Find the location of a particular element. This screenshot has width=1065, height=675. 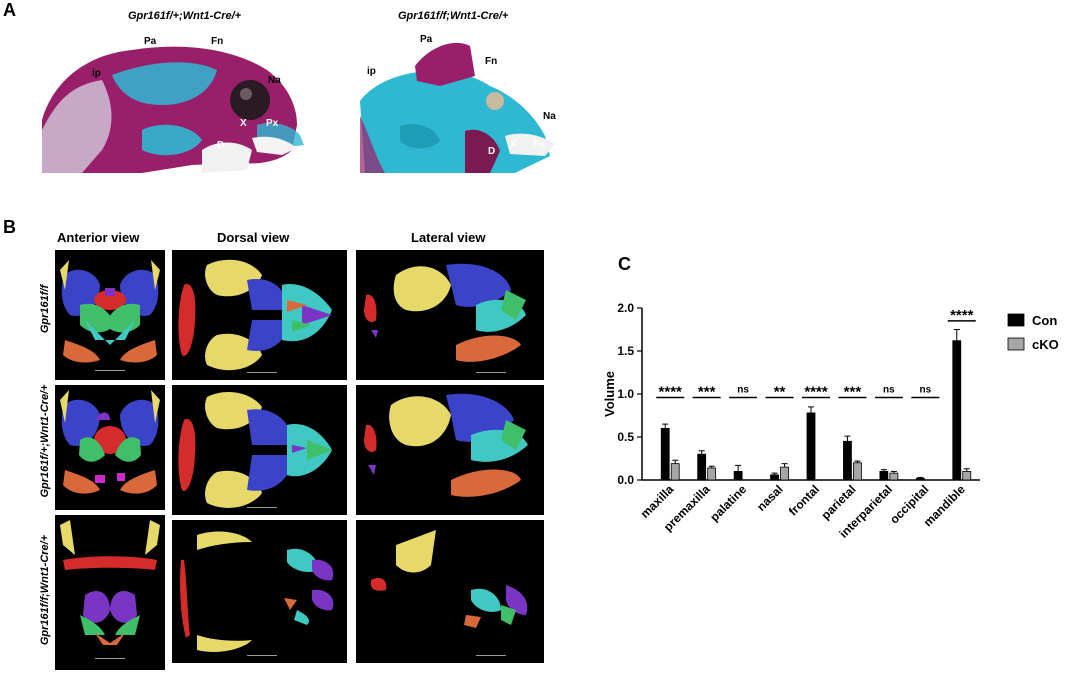

panel-a-left-photo: ip Pa Fn Na X Px D is located at coordinates (187, 101).